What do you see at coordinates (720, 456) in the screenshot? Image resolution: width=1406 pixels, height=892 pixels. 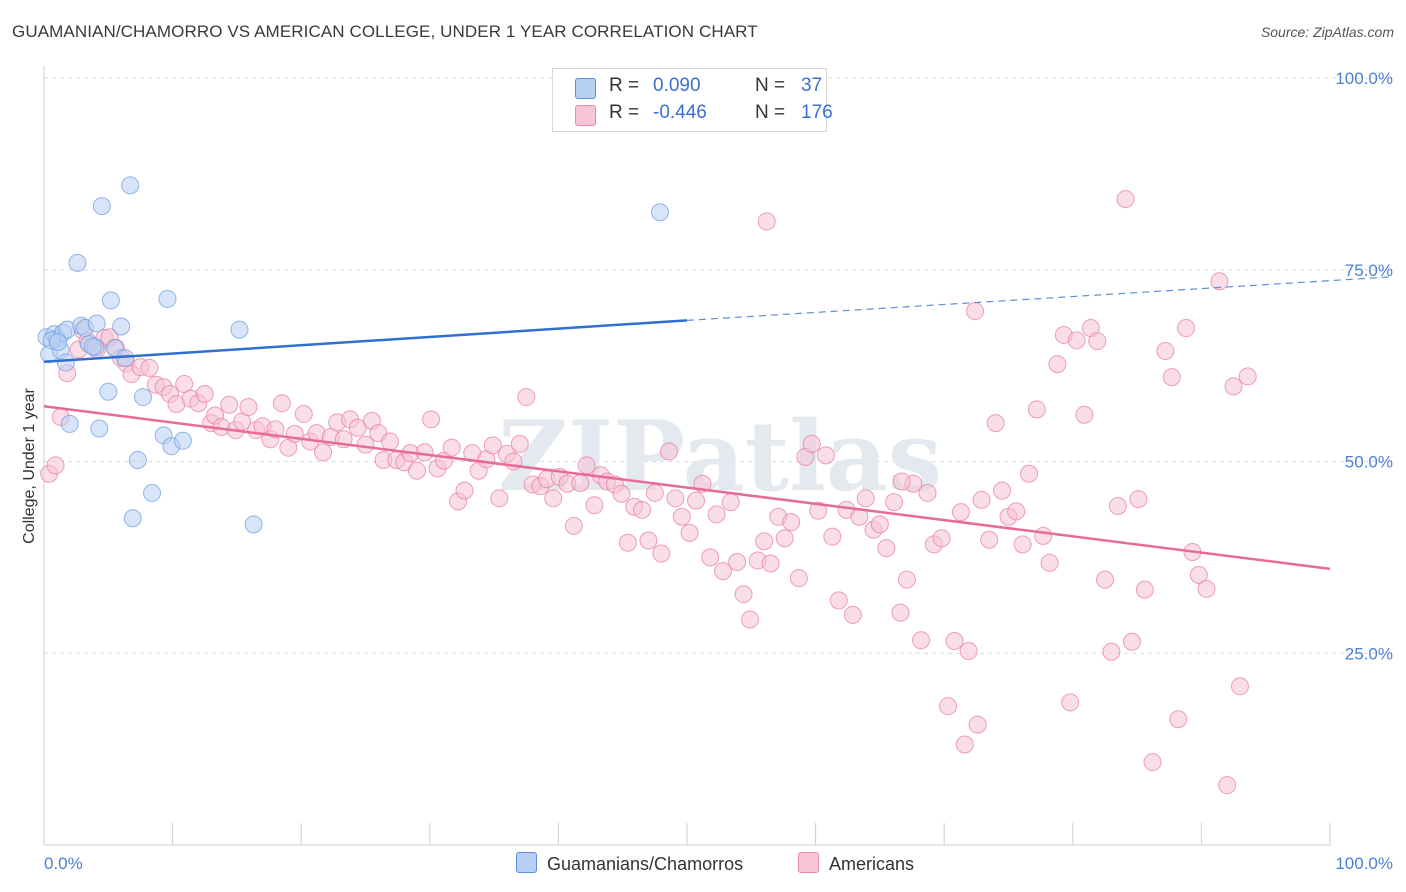 I see `watermark: ZIPatlas` at bounding box center [720, 456].